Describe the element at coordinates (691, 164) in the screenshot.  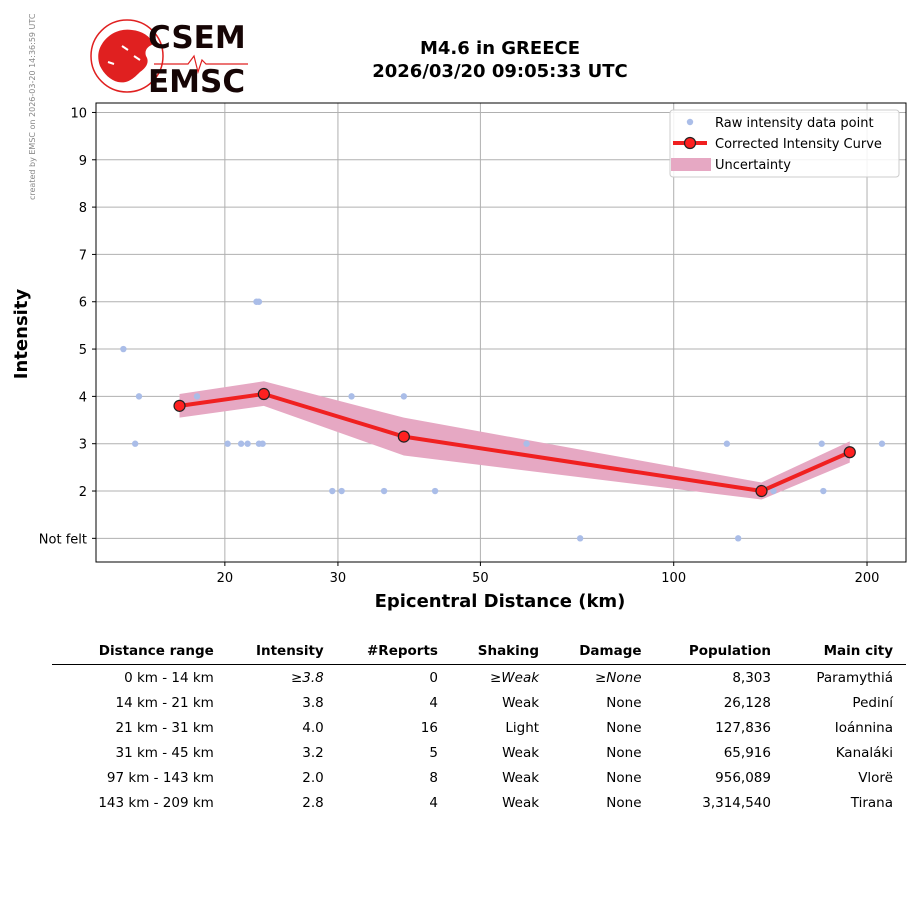
I see `legend-uncertainty-swatch` at that location.